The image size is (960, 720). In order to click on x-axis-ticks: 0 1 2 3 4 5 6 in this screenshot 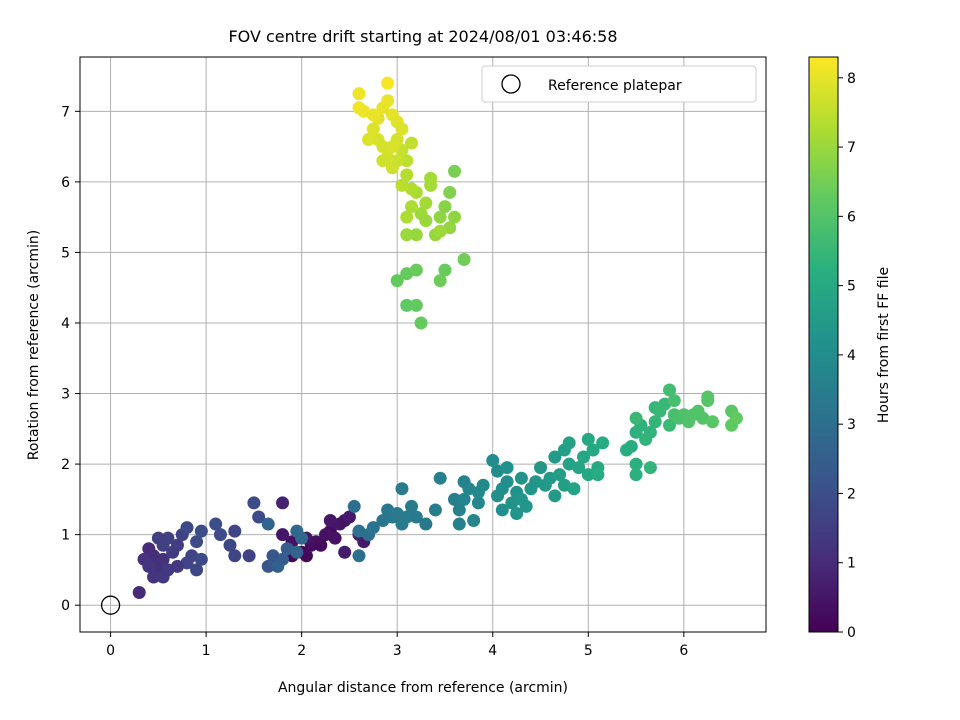, I will do `click(397, 645)`.